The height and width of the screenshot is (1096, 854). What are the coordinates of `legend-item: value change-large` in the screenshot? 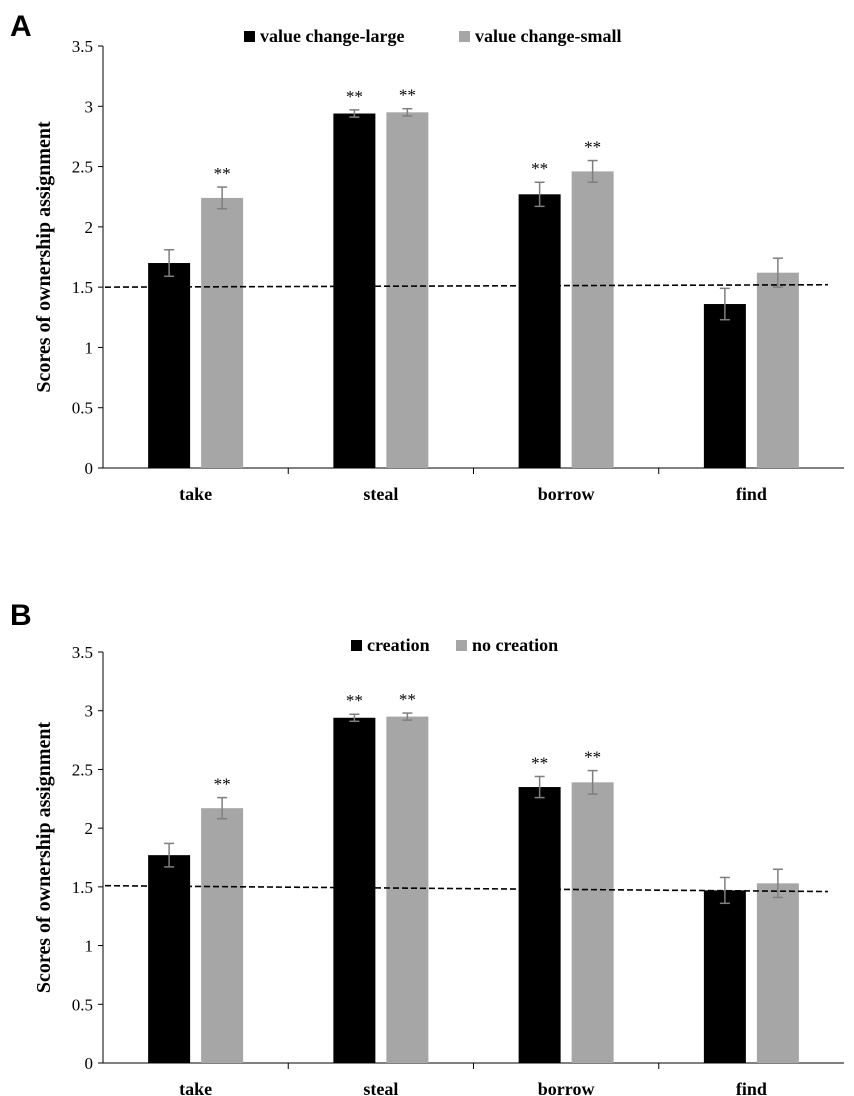 It's located at (324, 36).